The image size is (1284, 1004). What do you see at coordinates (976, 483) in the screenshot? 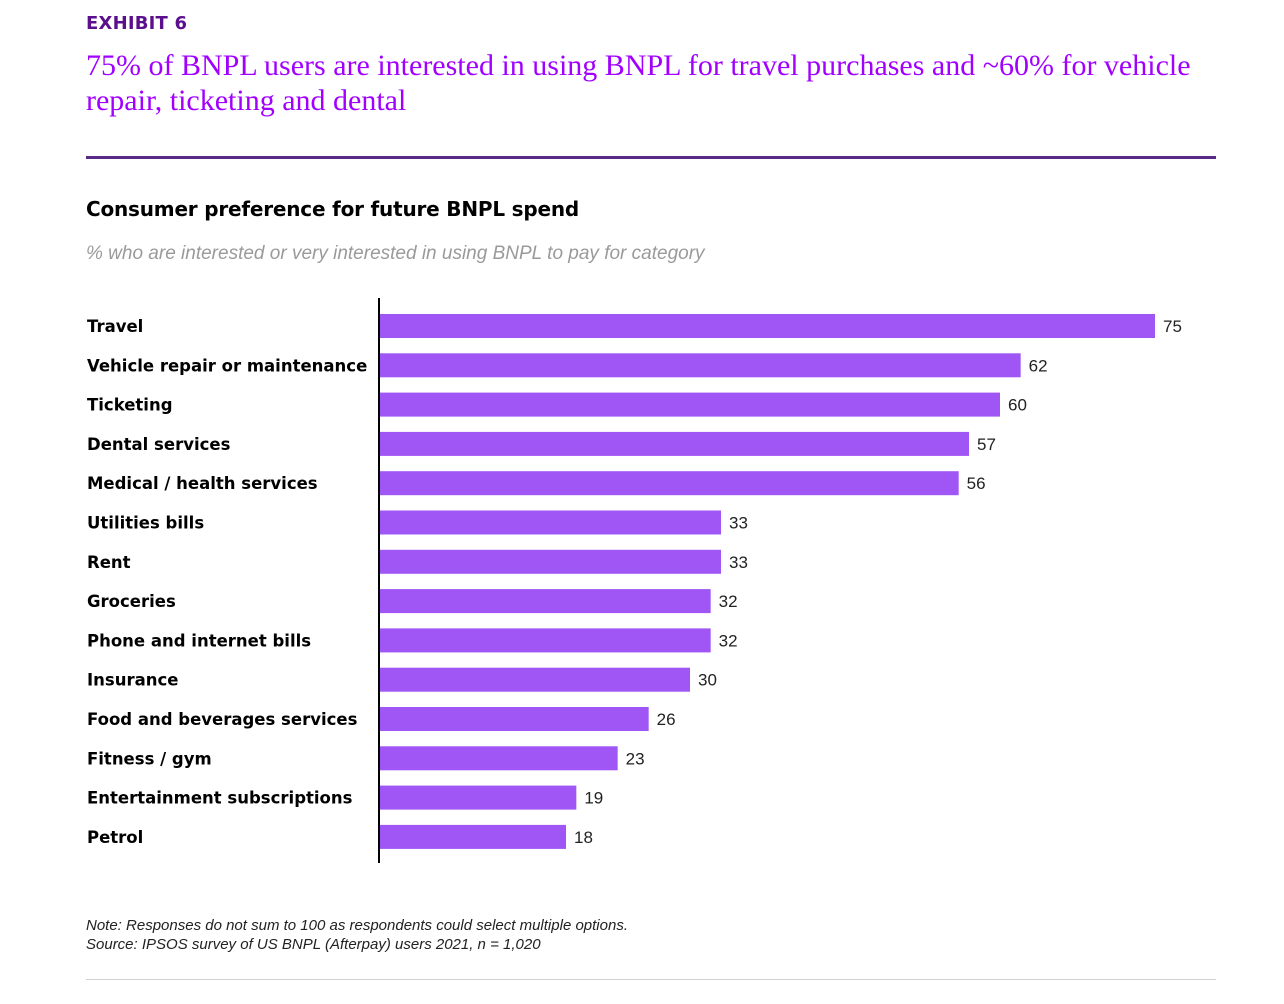
I see `value-label: 56` at bounding box center [976, 483].